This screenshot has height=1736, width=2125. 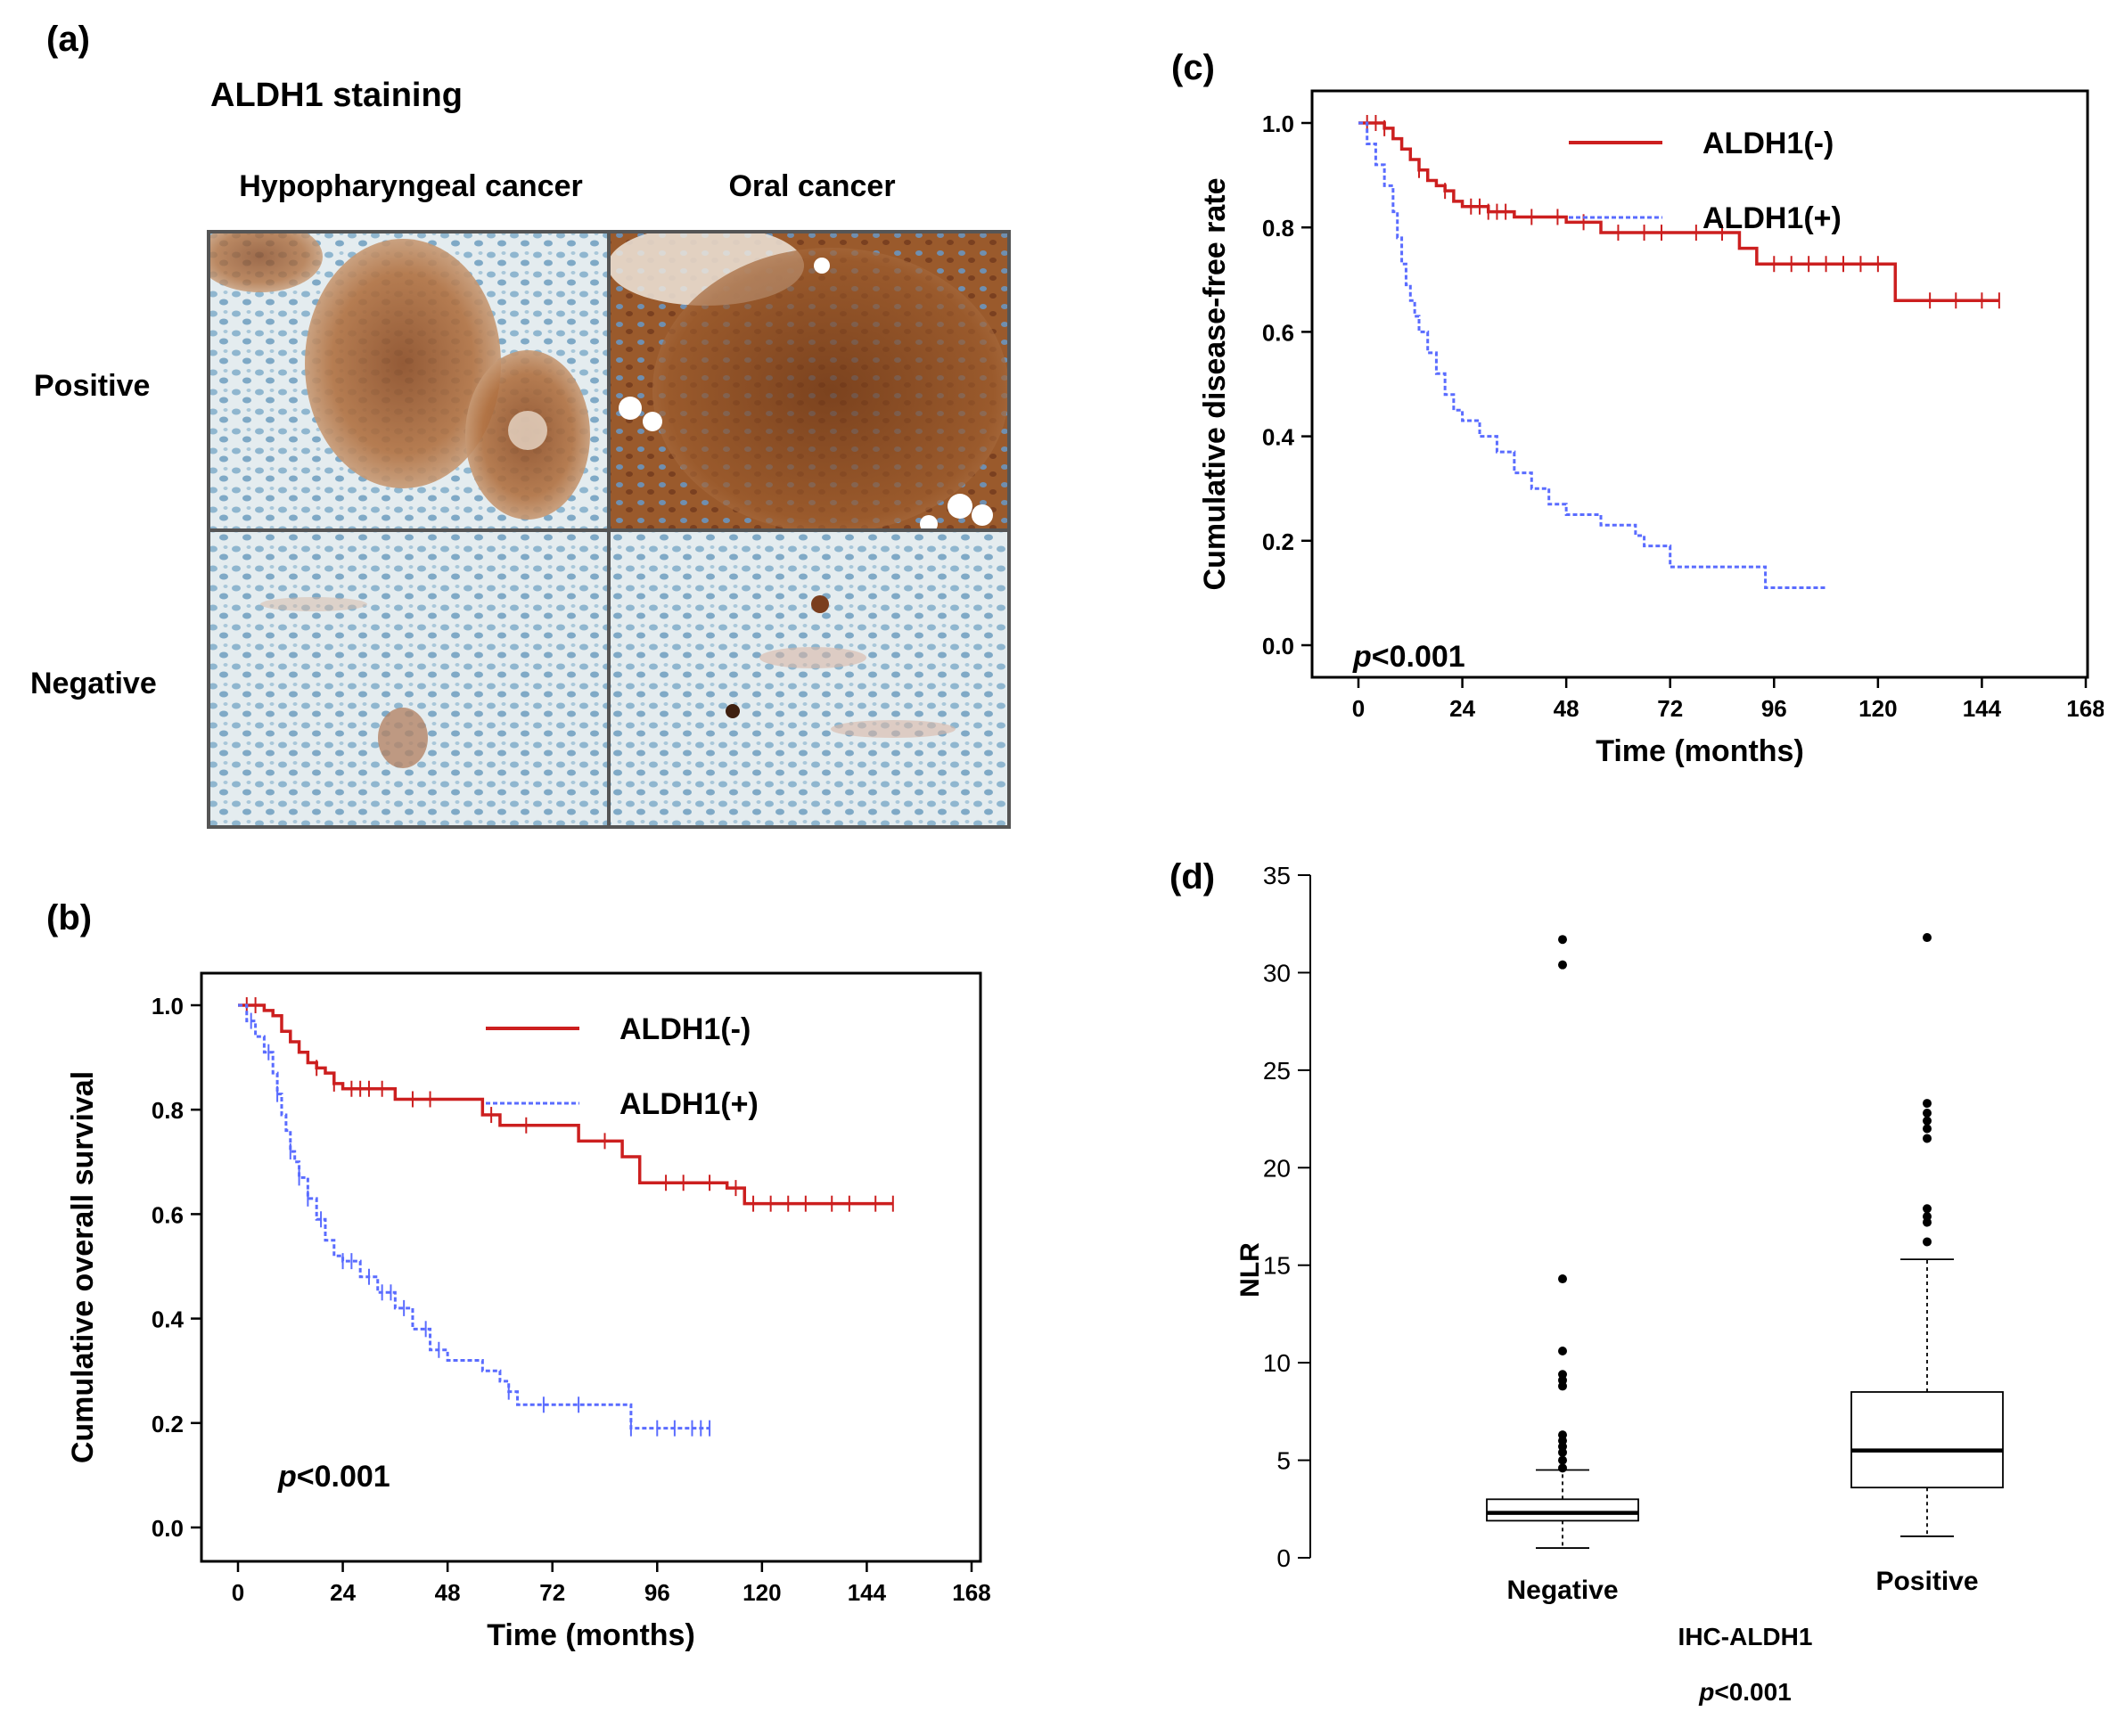 I want to click on y-tick-label: 0, so click(x=1283, y=1558).